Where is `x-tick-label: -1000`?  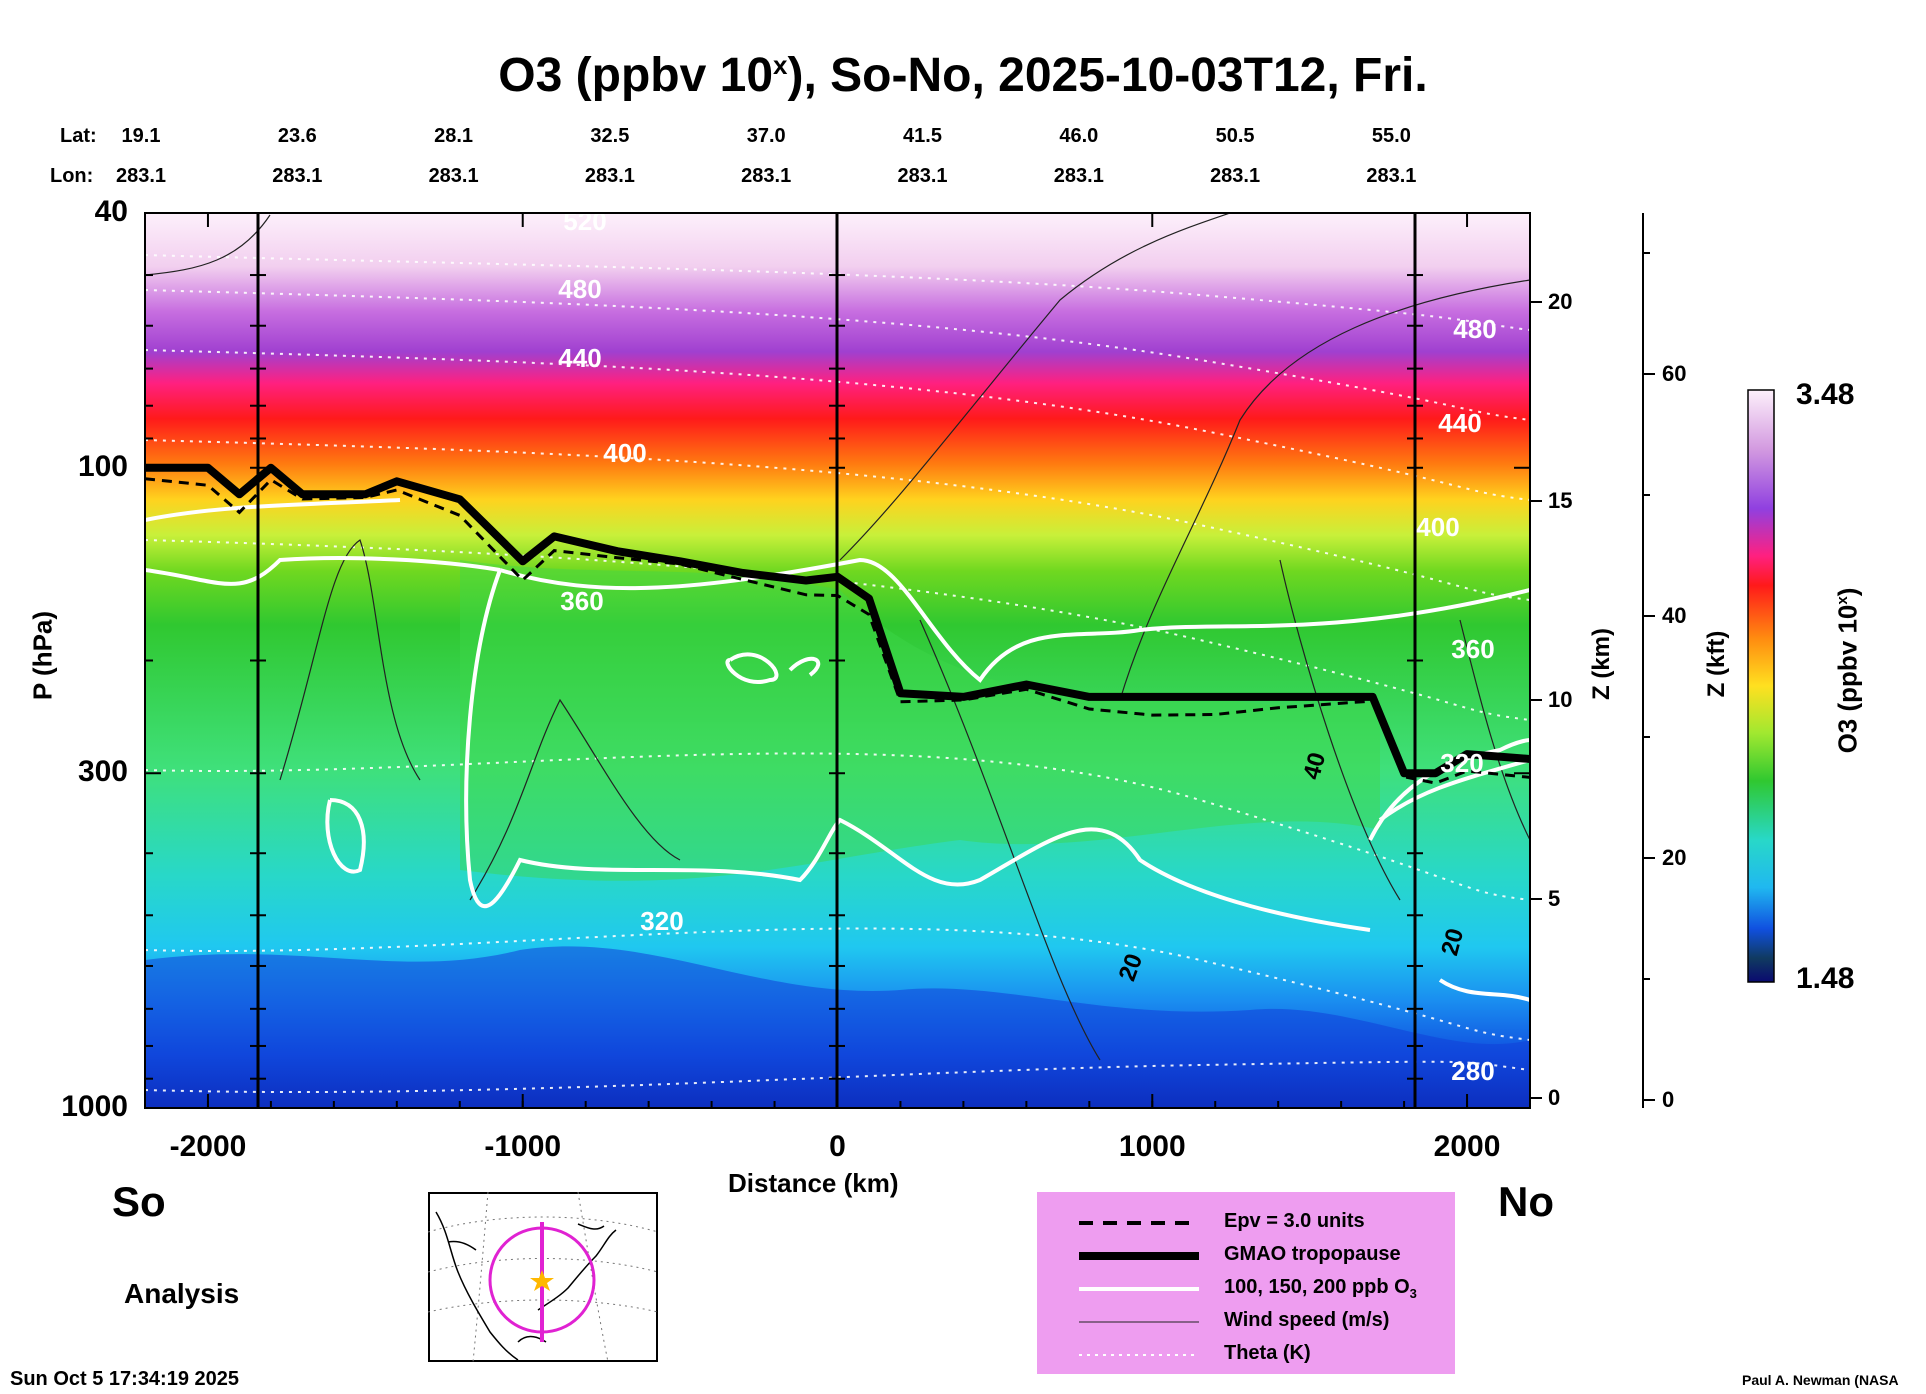 x-tick-label: -1000 is located at coordinates (523, 1146).